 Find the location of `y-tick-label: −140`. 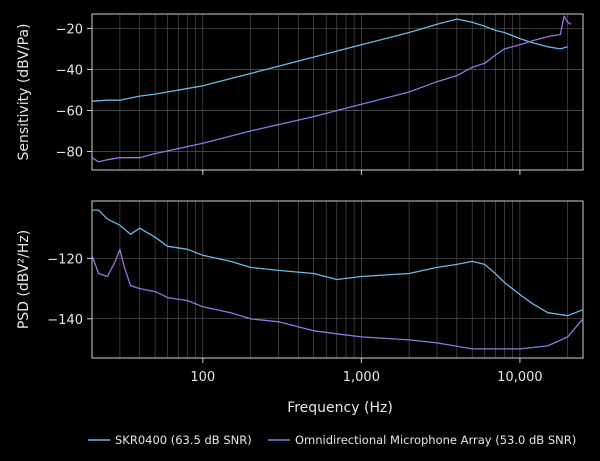

y-tick-label: −140 is located at coordinates (65, 320).